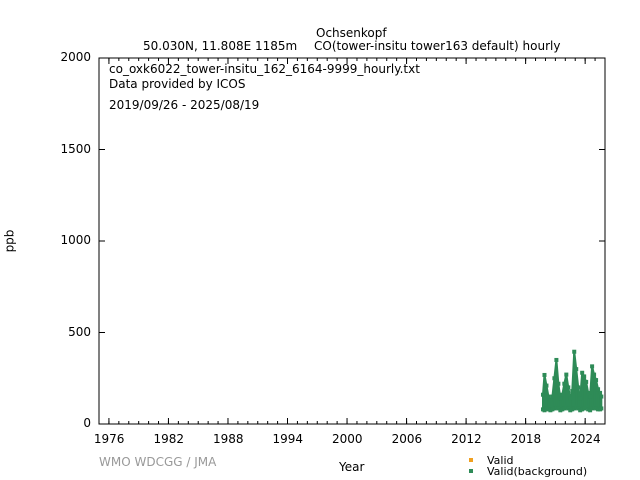  I want to click on chart-subtitle-species: CO(tower-insitu tower163 default) hourly, so click(437, 46).